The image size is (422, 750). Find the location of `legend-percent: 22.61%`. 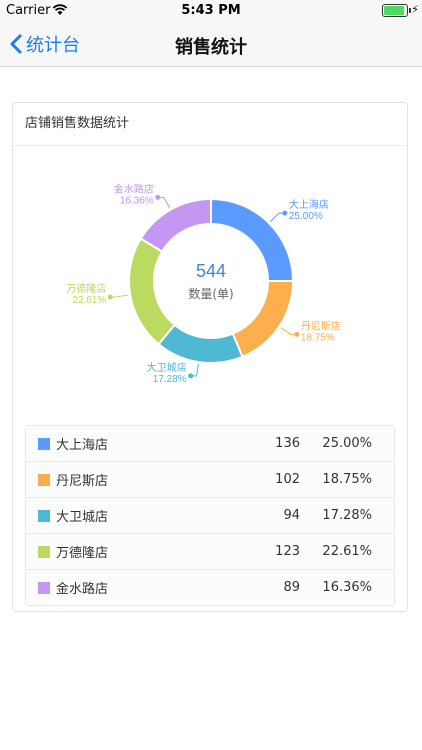

legend-percent: 22.61% is located at coordinates (347, 551).